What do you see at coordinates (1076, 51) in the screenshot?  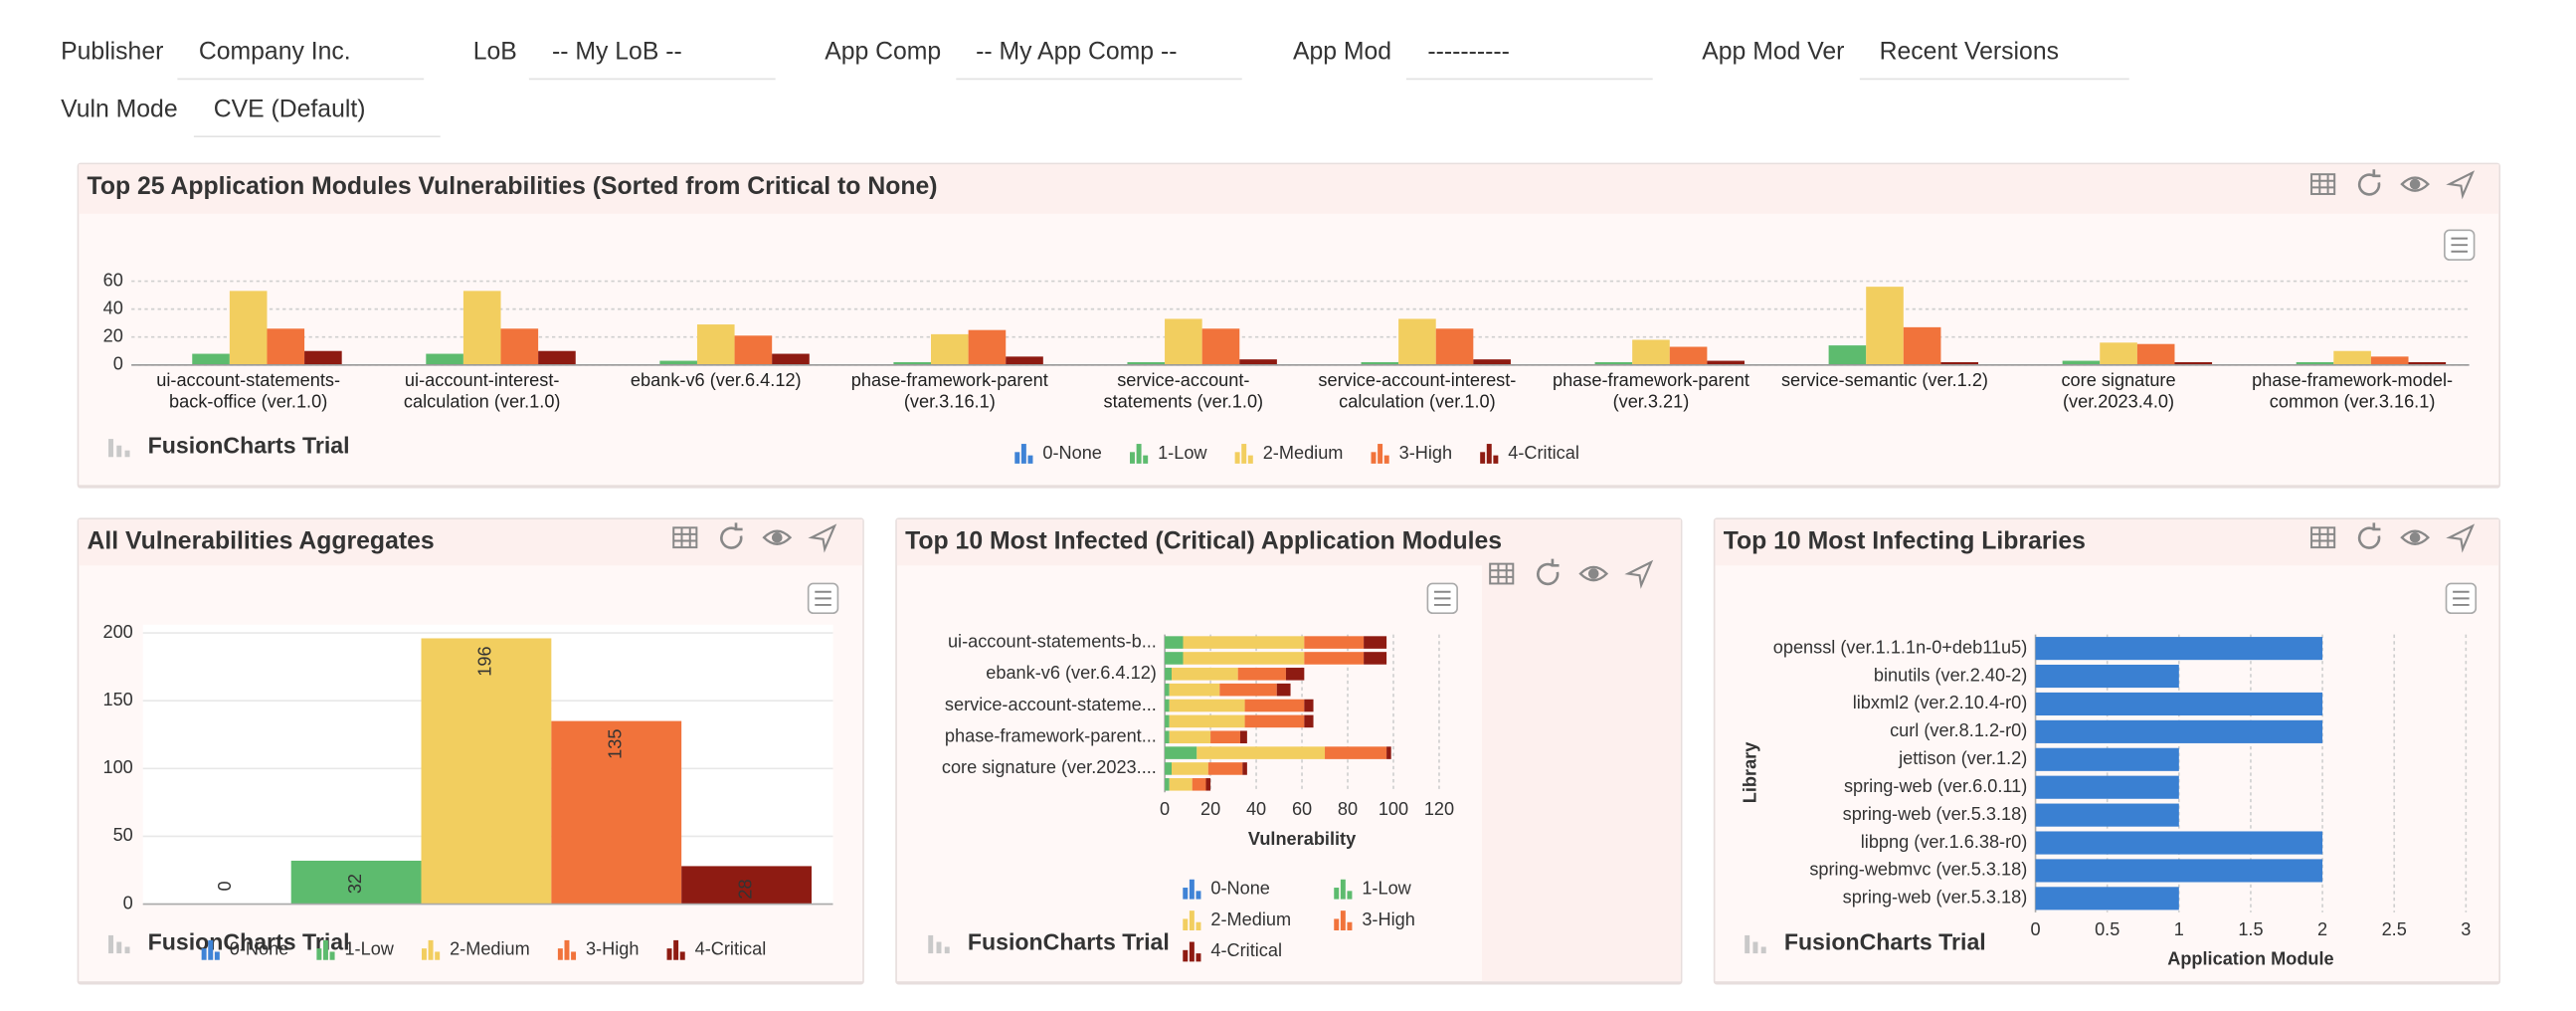 I see `filter-value: -- My App Comp --` at bounding box center [1076, 51].